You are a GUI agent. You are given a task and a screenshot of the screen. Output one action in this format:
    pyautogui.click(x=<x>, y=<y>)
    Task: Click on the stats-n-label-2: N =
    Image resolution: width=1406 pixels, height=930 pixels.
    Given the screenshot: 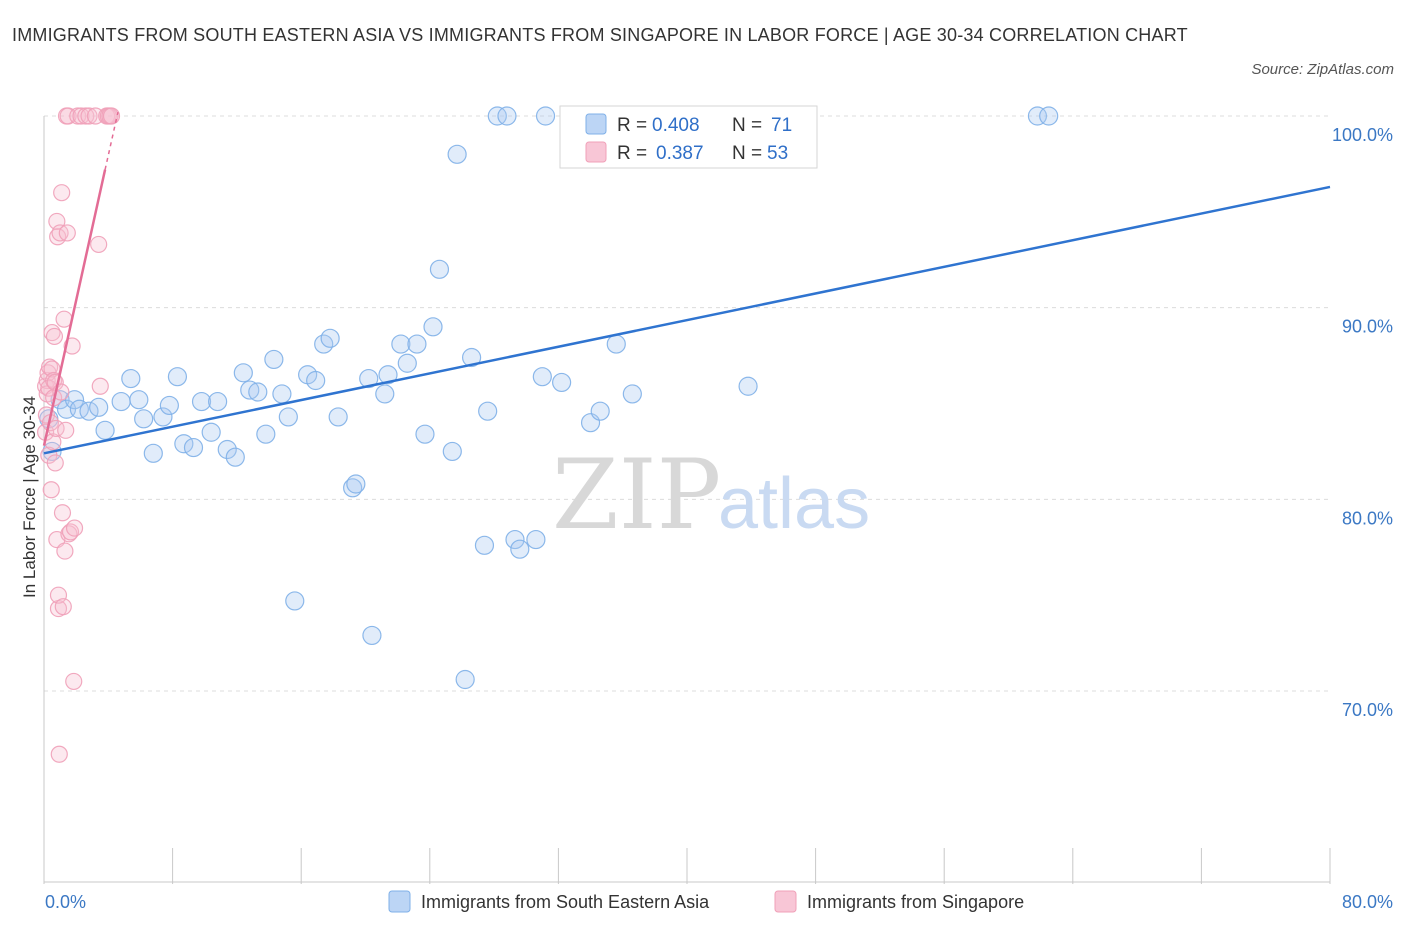 What is the action you would take?
    pyautogui.click(x=747, y=153)
    